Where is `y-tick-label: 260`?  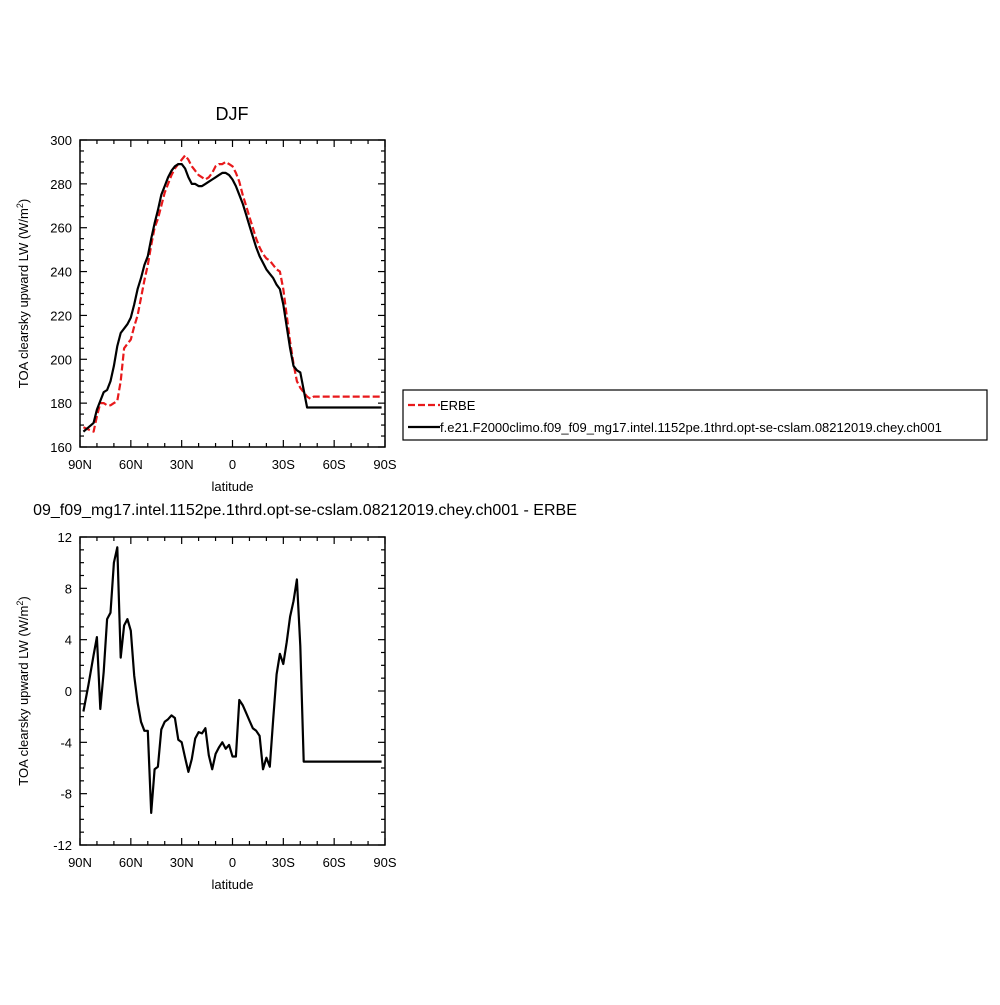 y-tick-label: 260 is located at coordinates (61, 228).